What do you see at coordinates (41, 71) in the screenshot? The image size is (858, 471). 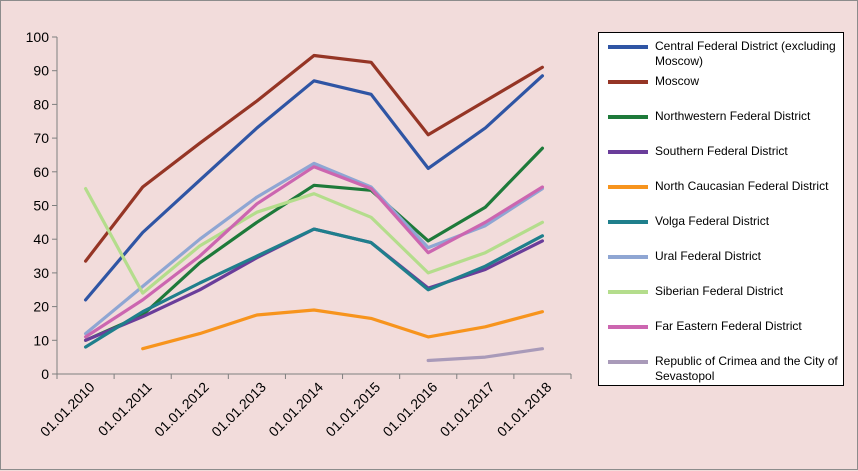 I see `y-tick-label: 90` at bounding box center [41, 71].